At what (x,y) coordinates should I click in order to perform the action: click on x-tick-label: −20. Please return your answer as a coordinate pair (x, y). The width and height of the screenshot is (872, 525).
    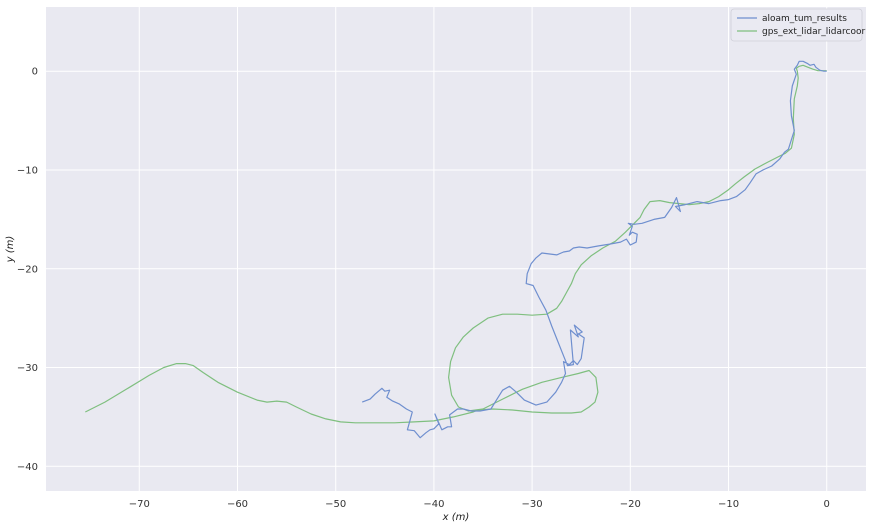
    Looking at the image, I should click on (630, 504).